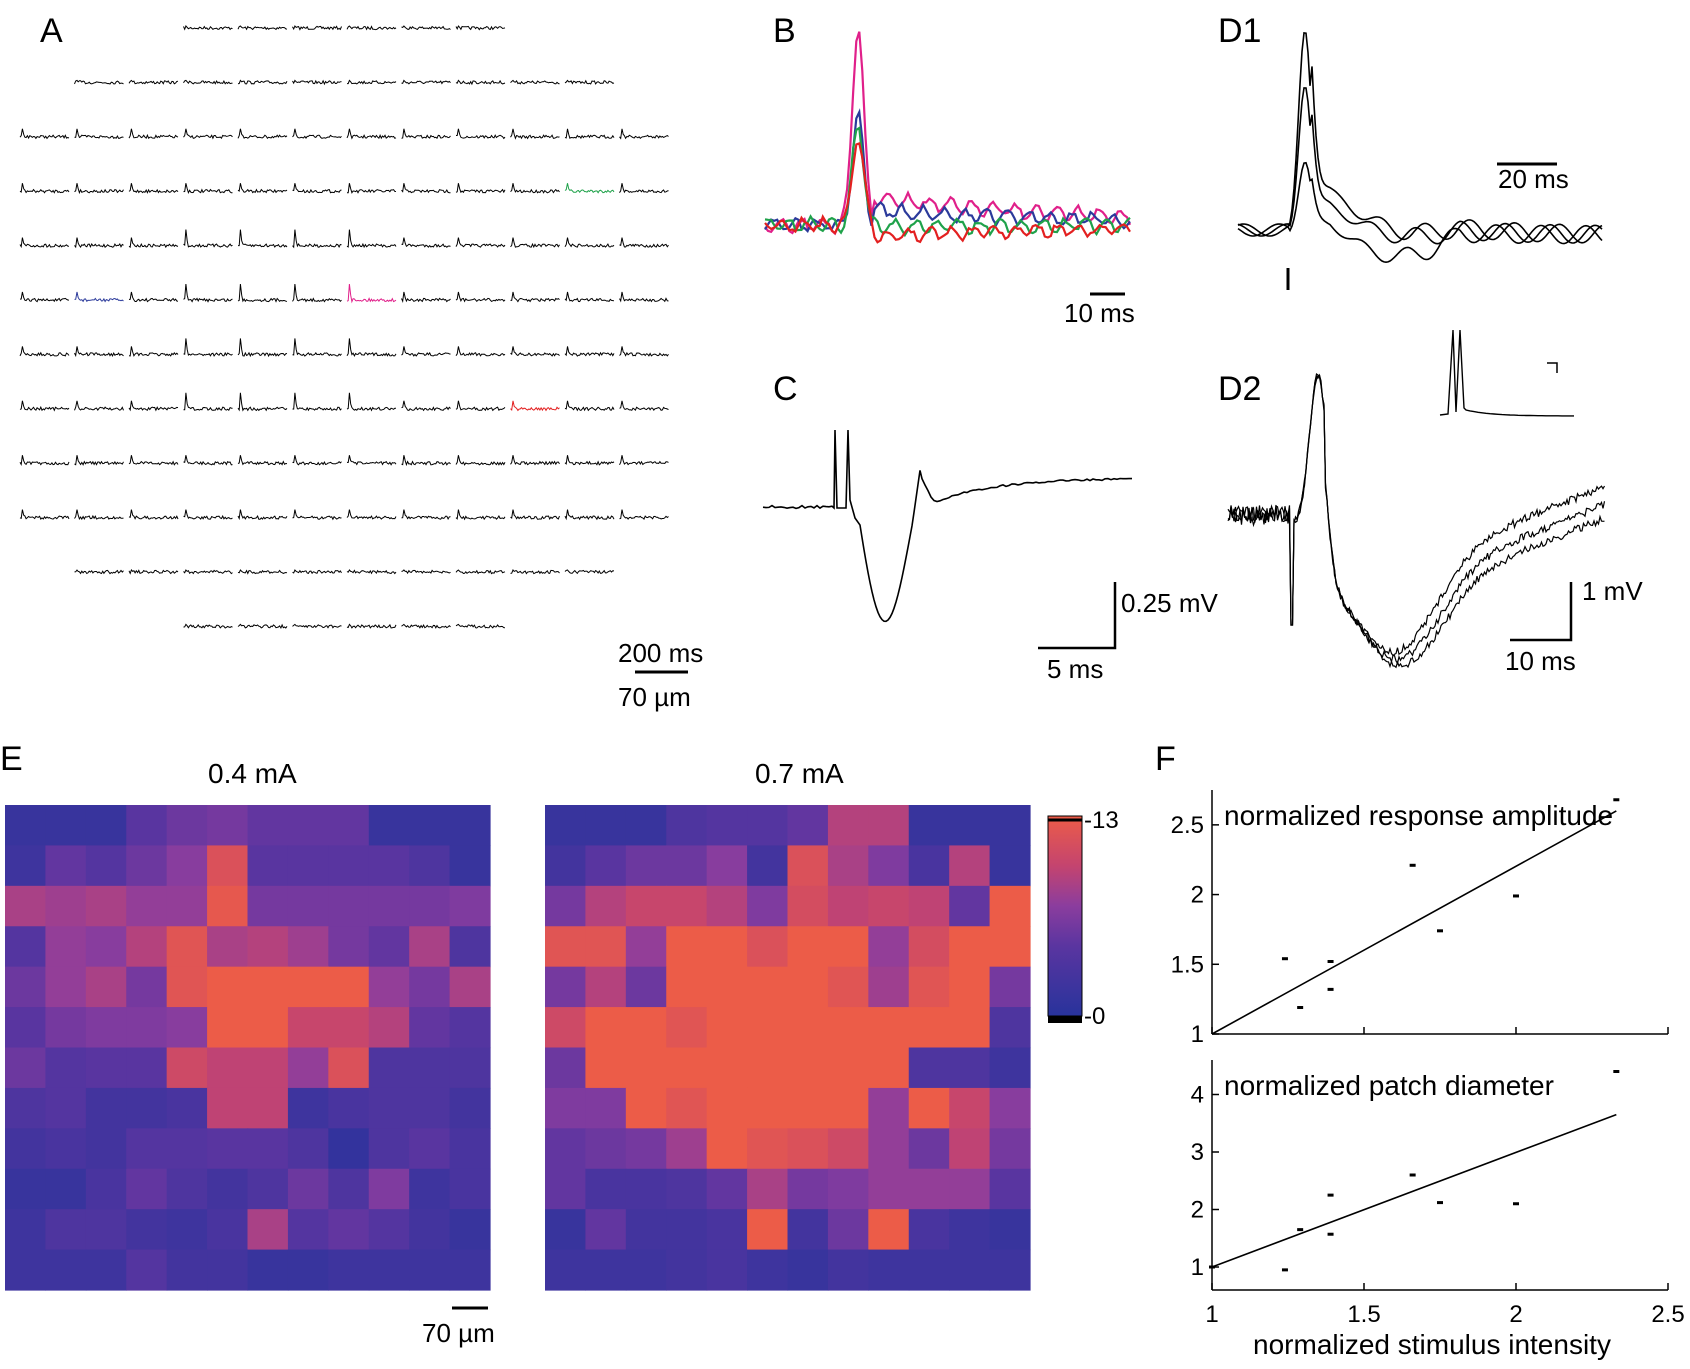 This screenshot has height=1369, width=1690. I want to click on panel-b-traces, so click(948, 137).